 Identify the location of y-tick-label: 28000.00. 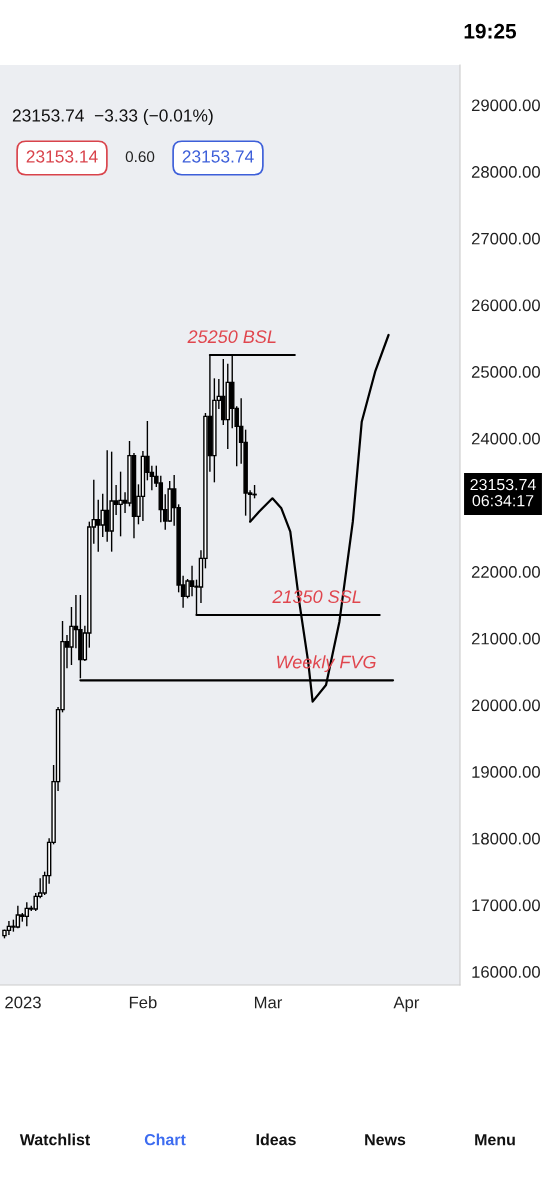
(505, 172).